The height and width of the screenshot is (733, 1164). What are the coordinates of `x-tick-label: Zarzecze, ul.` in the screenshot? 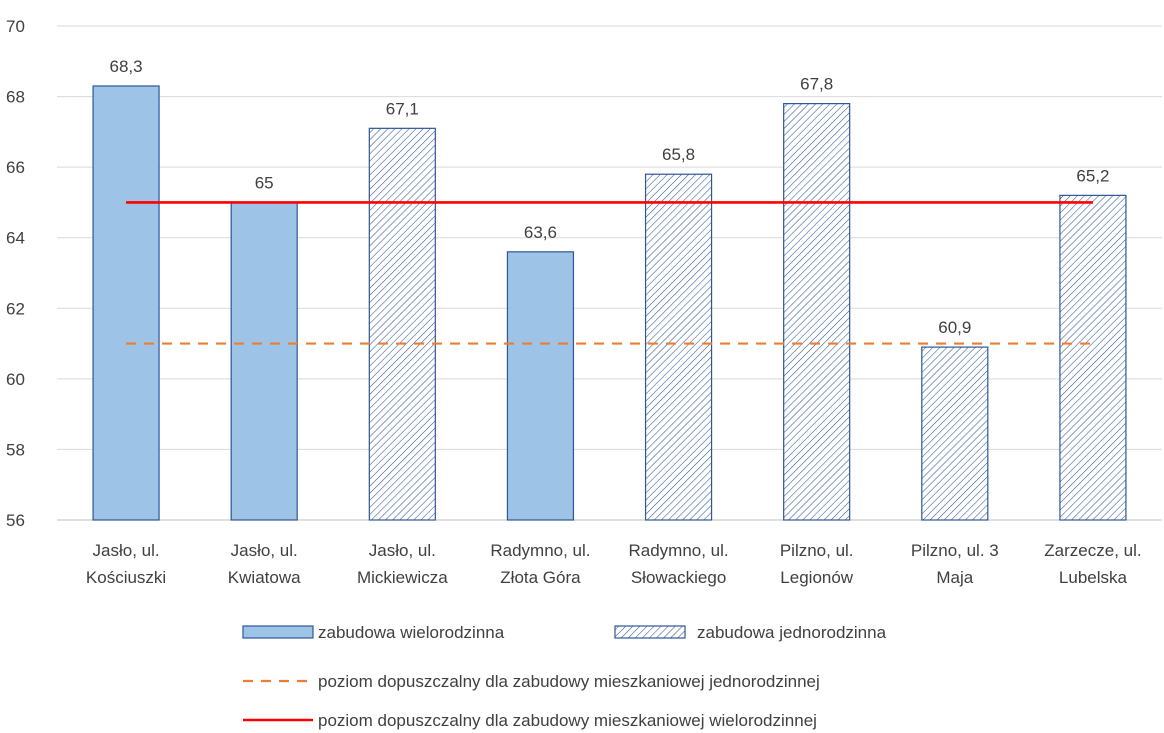 It's located at (1092, 550).